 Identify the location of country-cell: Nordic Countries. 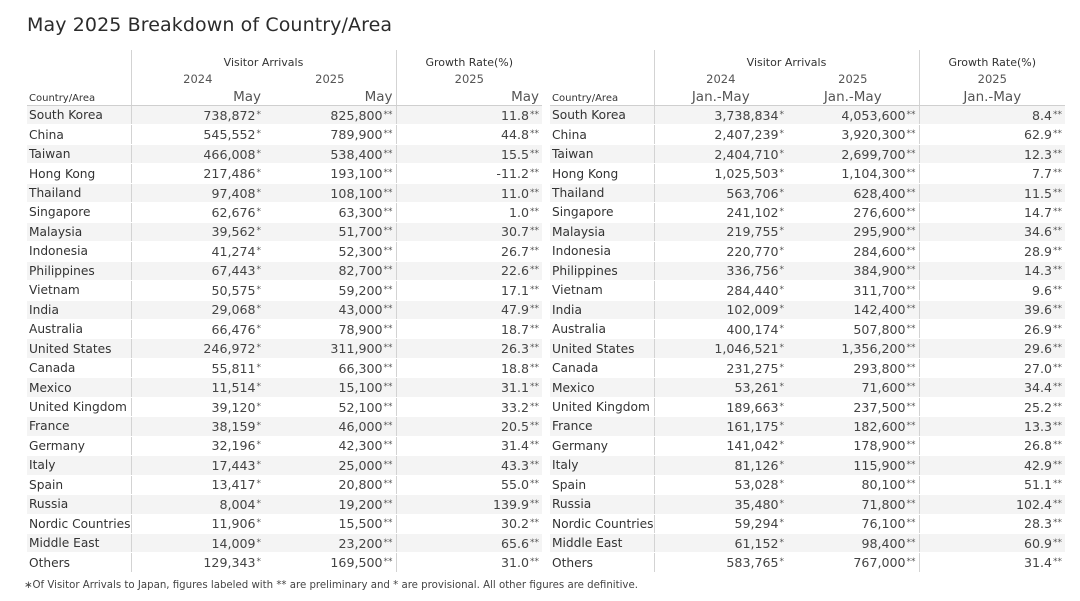
(79, 524).